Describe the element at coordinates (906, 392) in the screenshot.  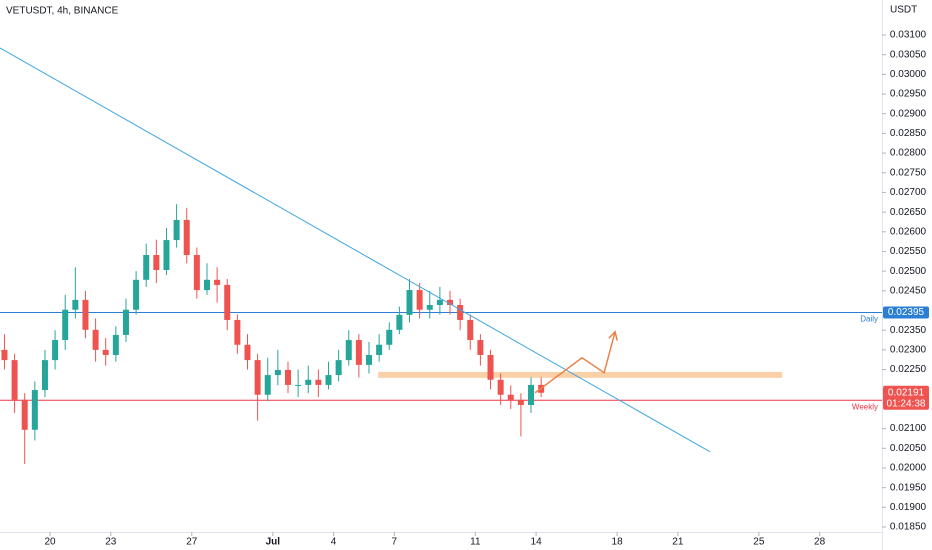
I see `last-price-label: 0.02191` at that location.